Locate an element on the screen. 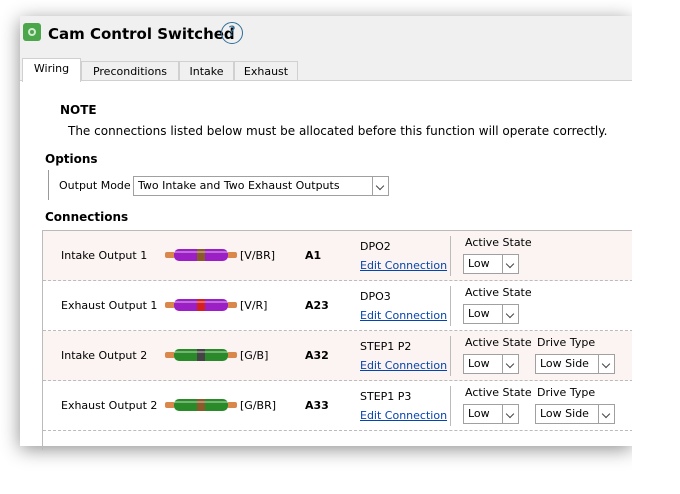  wire-code: [V/R] is located at coordinates (254, 305).